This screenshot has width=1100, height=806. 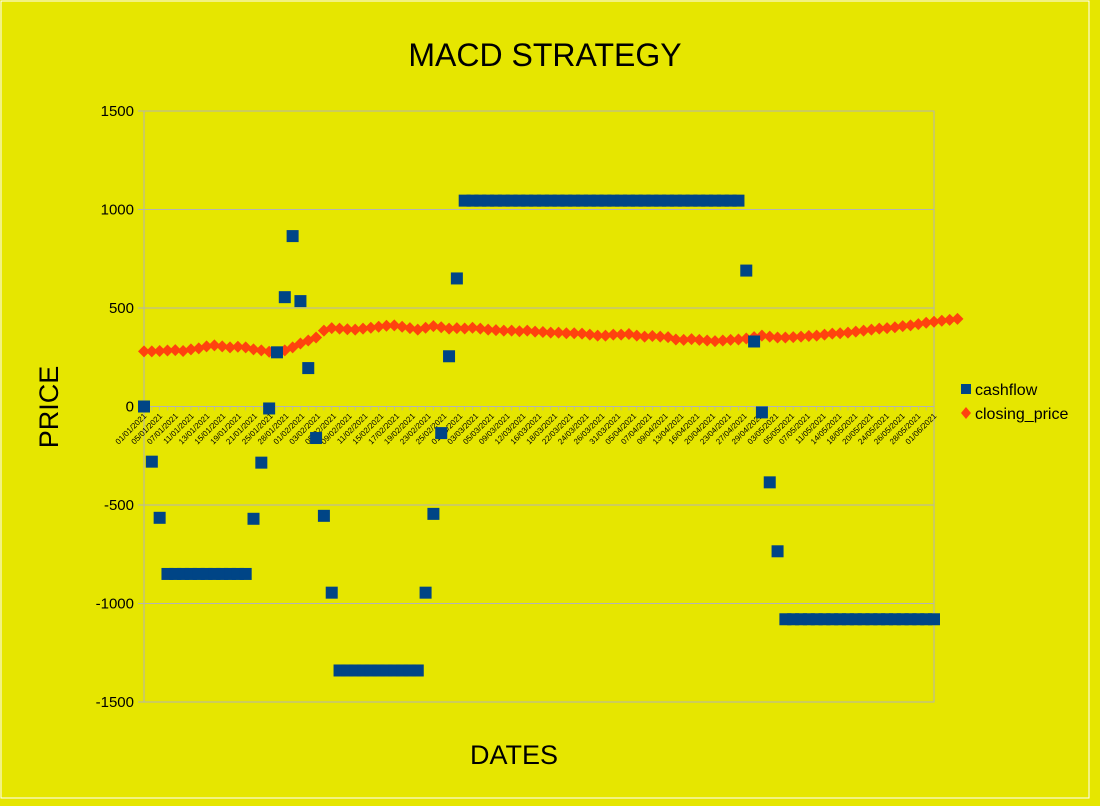 I want to click on y-tick-label: -1000, so click(x=115, y=604).